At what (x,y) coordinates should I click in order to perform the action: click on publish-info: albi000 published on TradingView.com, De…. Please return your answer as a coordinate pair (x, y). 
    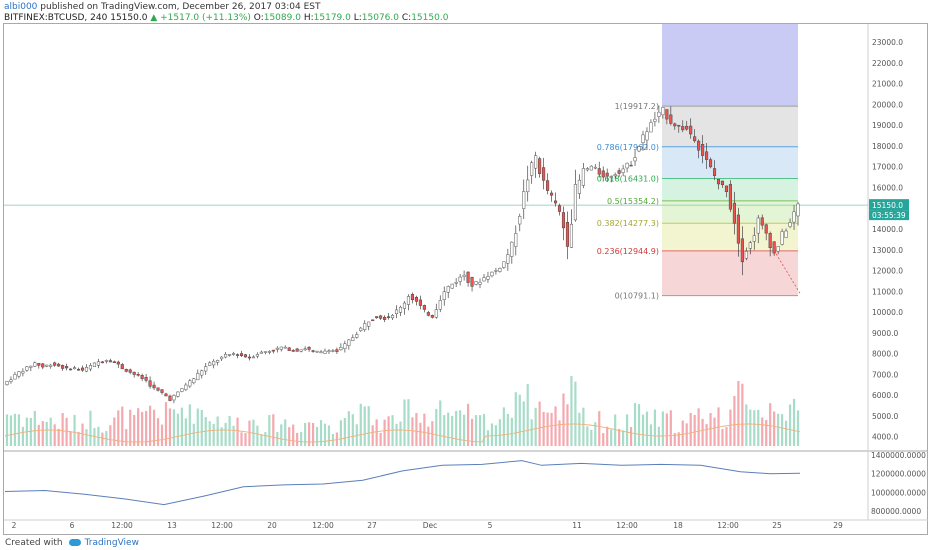
    Looking at the image, I should click on (162, 7).